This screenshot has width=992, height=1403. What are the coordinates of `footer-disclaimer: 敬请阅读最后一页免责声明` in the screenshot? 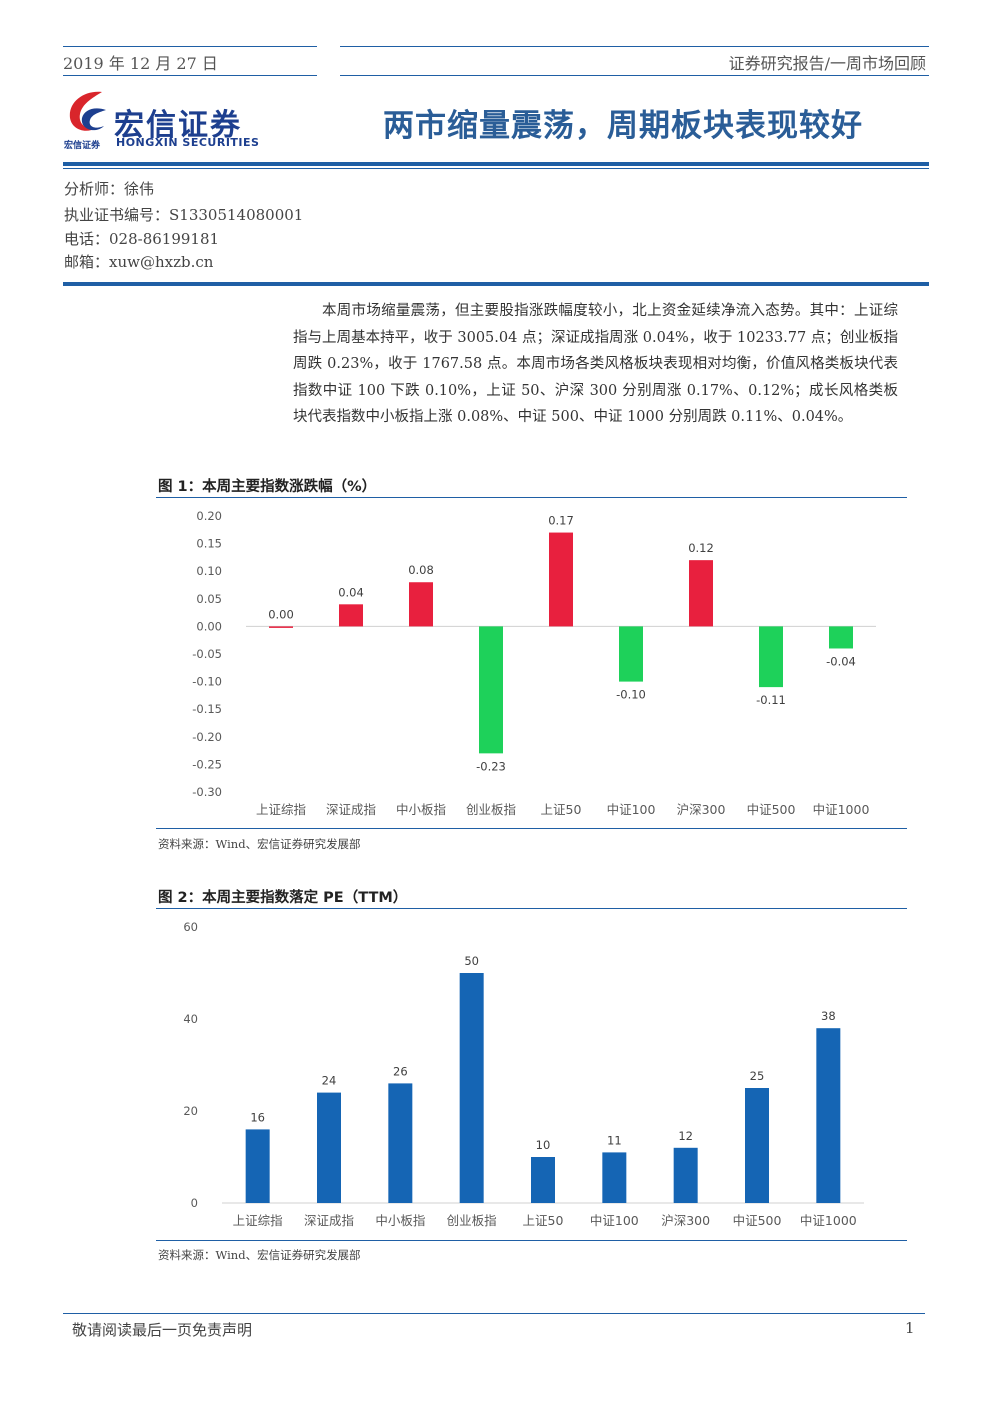 It's located at (162, 1330).